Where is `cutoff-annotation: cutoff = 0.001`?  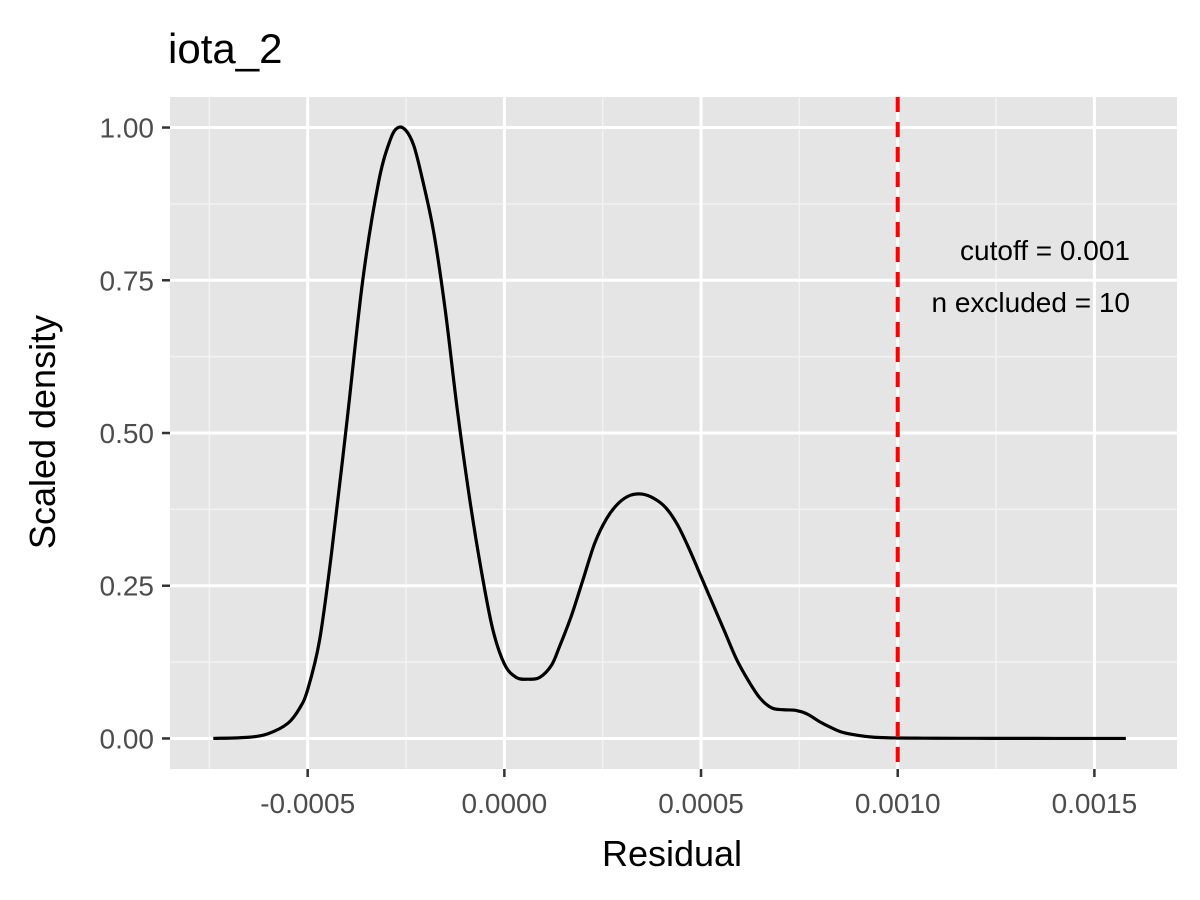
cutoff-annotation: cutoff = 0.001 is located at coordinates (1045, 250).